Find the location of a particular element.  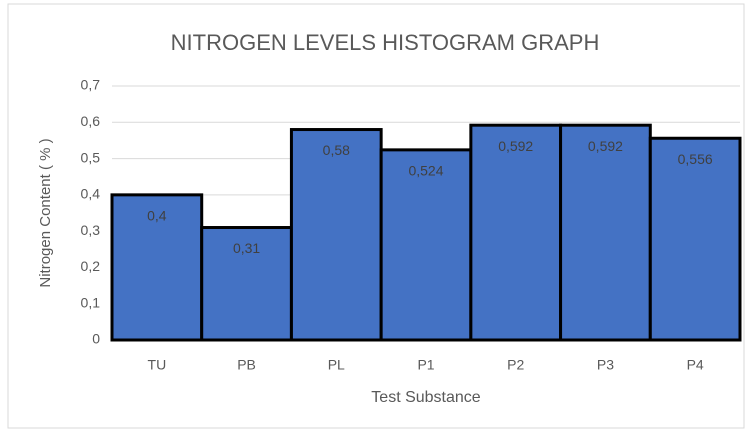

x-tick-label: P1 is located at coordinates (425, 365).